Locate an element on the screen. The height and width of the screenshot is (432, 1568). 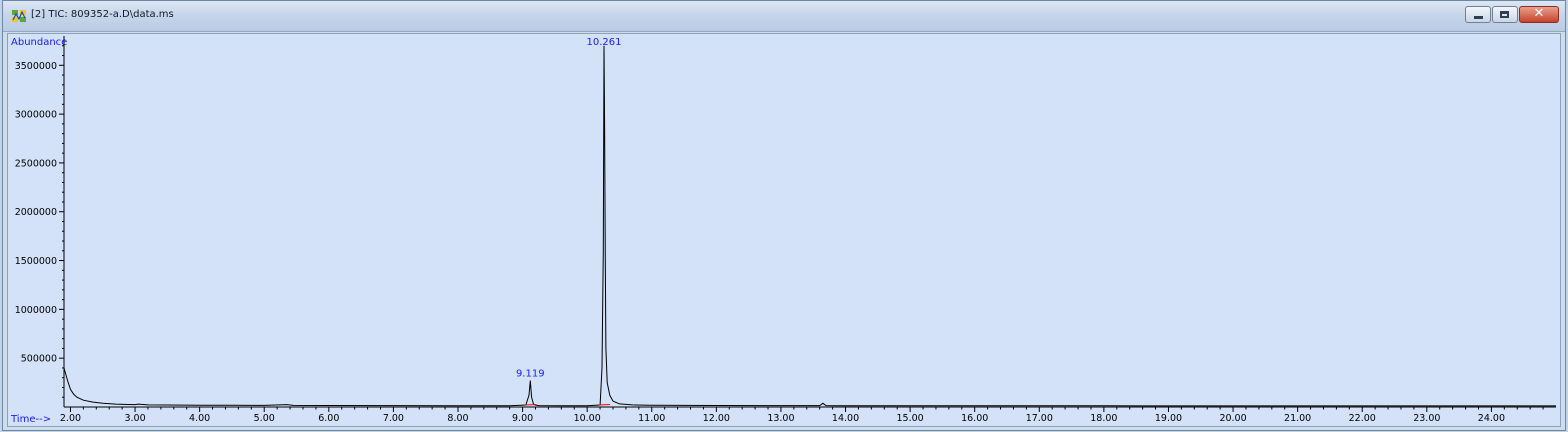
y-tick-label: 500000 is located at coordinates (39, 359).